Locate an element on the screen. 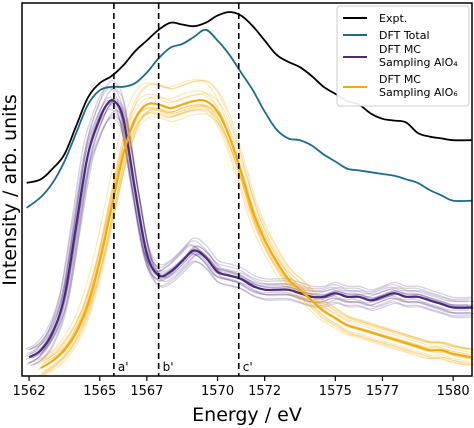  ref-label-a-prime: a' is located at coordinates (123, 367).